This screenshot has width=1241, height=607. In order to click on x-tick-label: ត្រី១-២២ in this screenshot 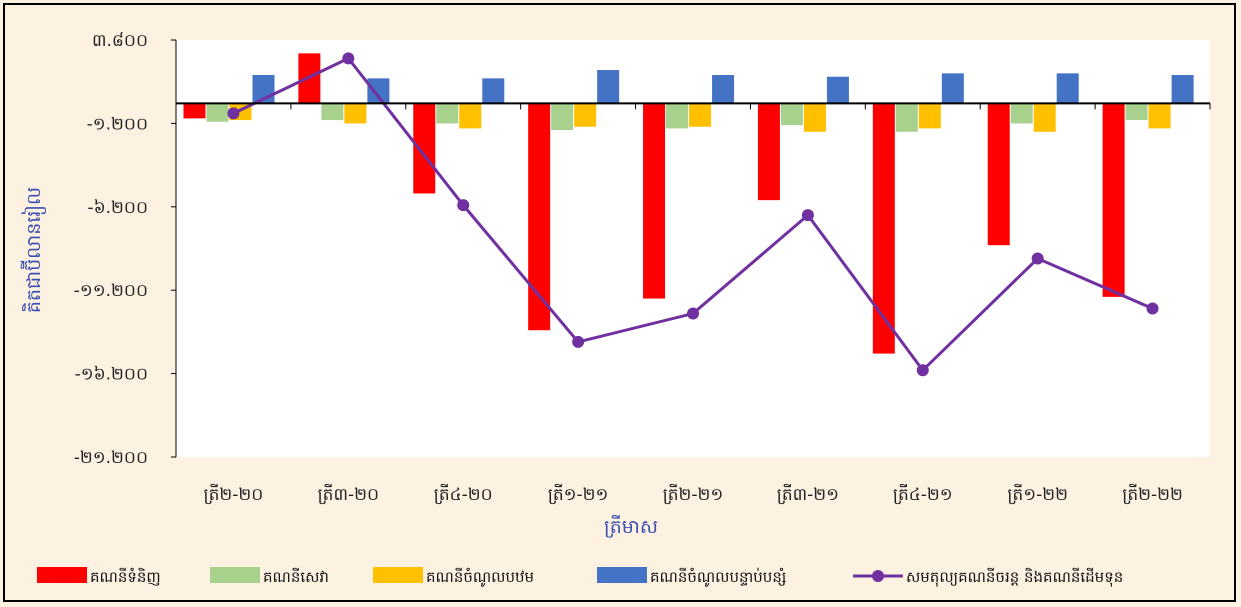, I will do `click(1037, 494)`.